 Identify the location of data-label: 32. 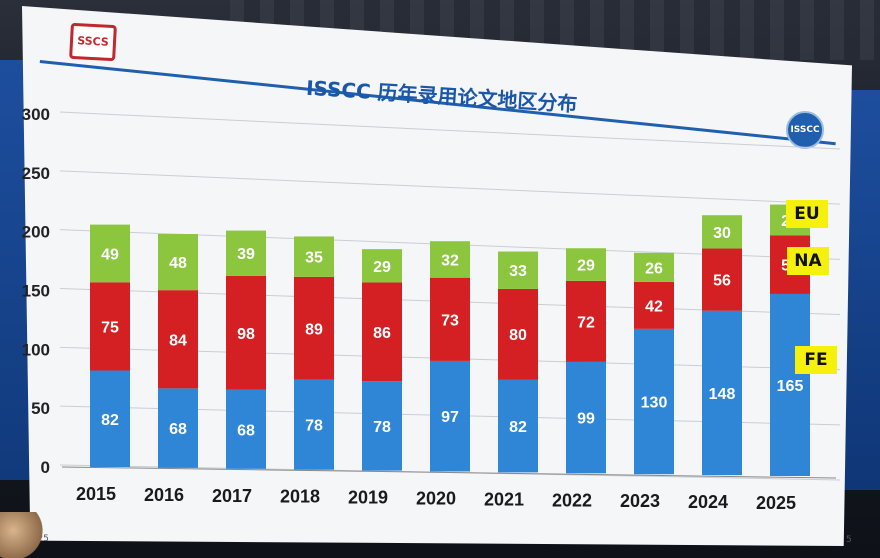
(450, 260).